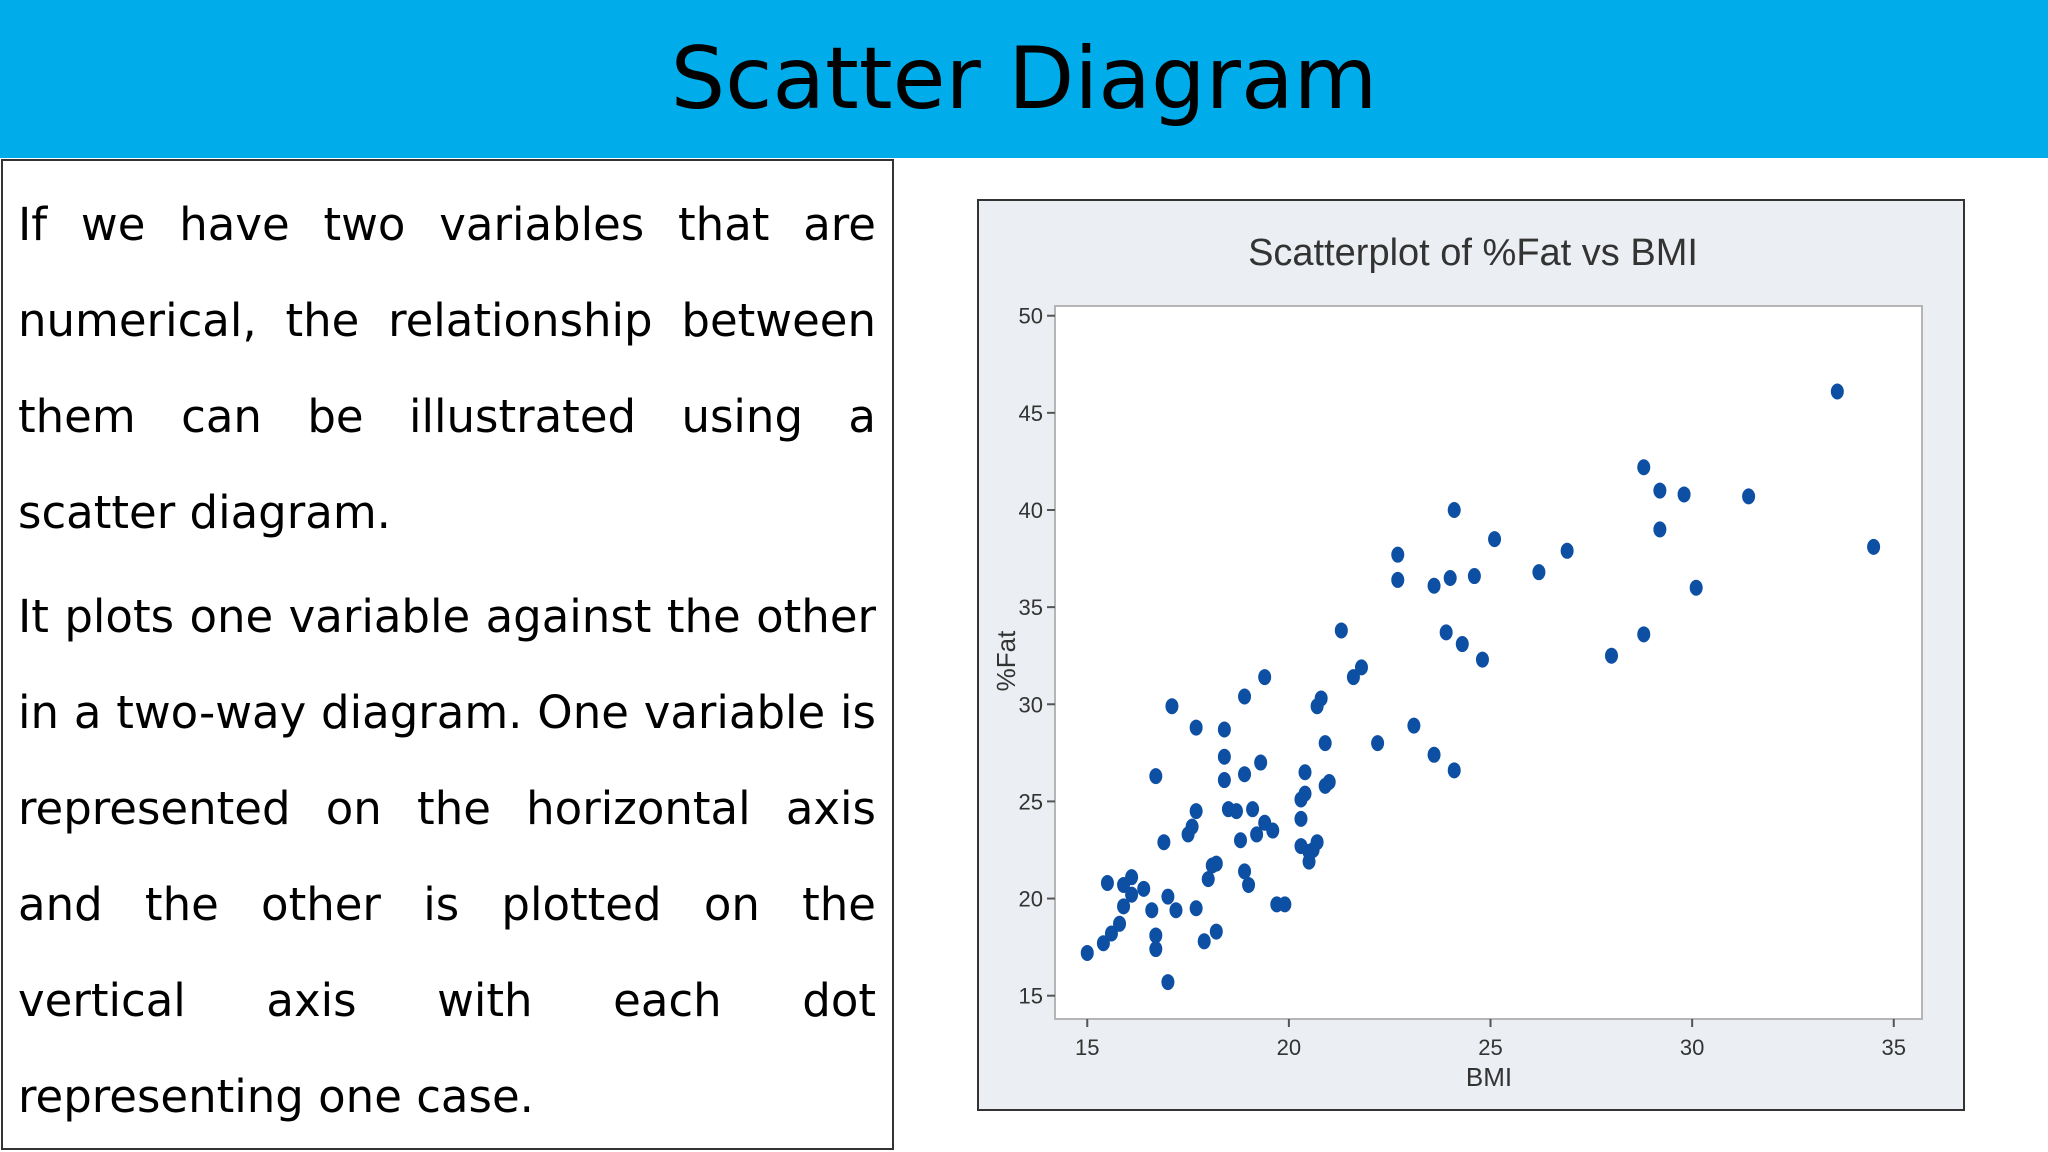 The image size is (2048, 1152). What do you see at coordinates (1031, 801) in the screenshot?
I see `y-tick-label: 25` at bounding box center [1031, 801].